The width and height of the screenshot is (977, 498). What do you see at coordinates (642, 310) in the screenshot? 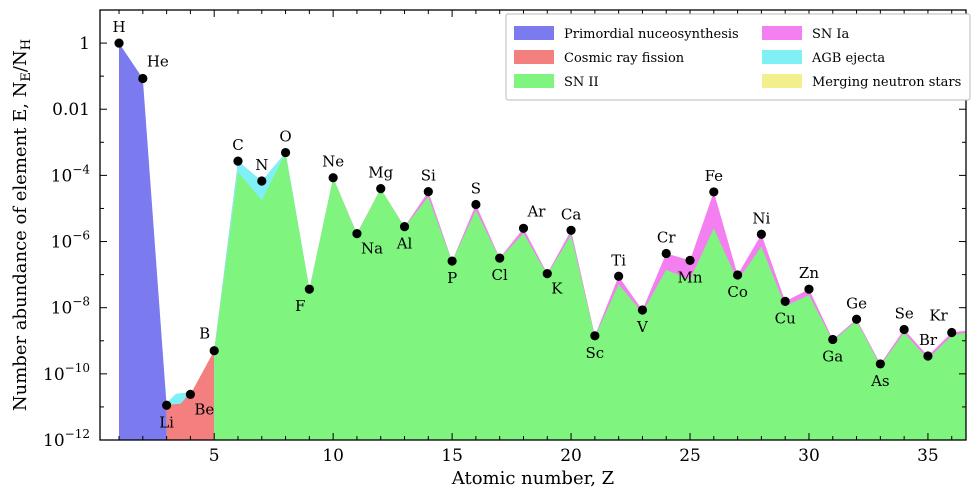
I see `point-v` at bounding box center [642, 310].